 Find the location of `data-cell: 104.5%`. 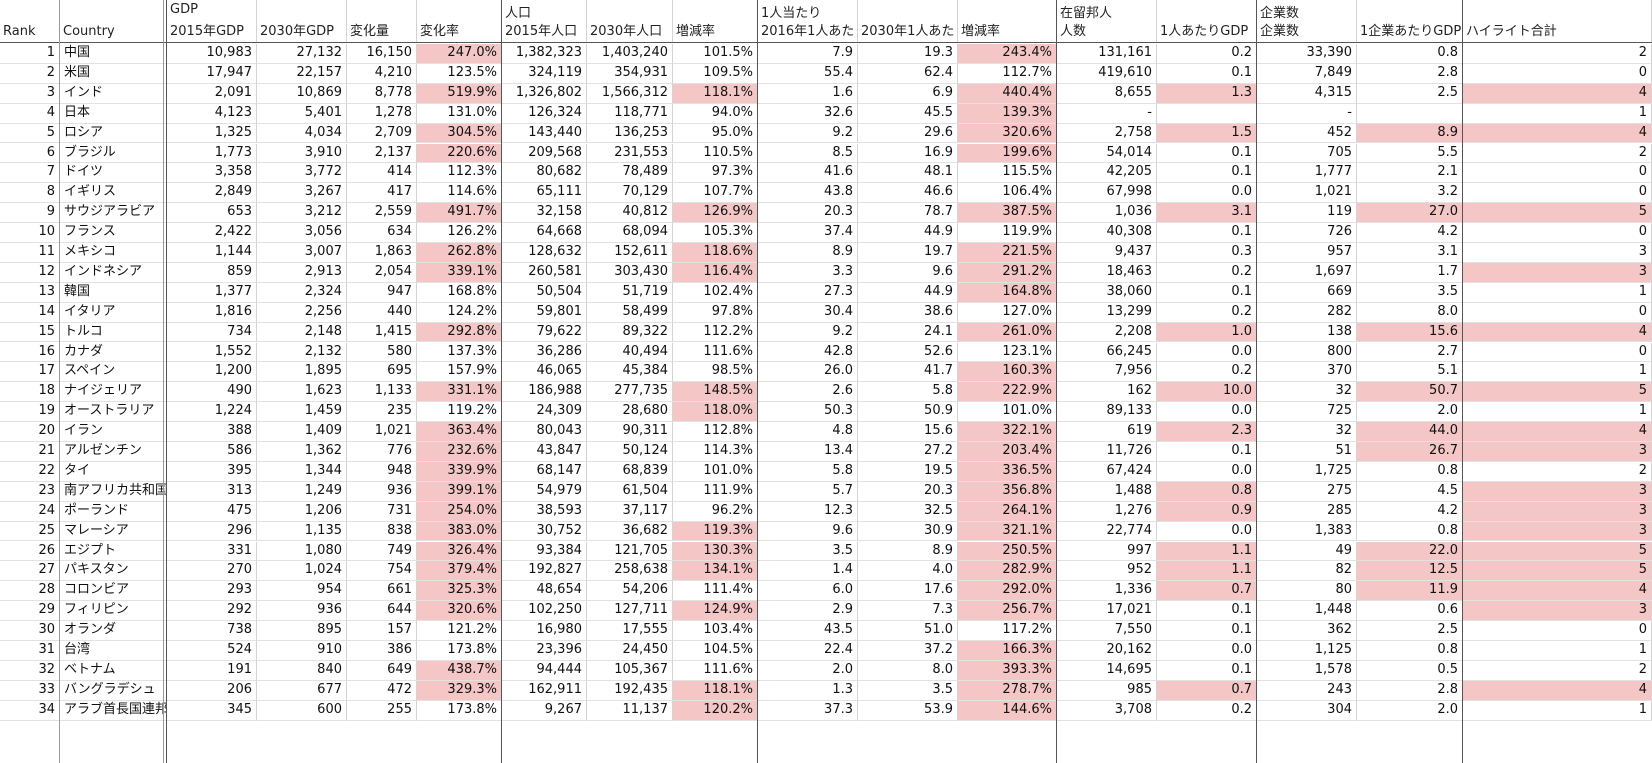

data-cell: 104.5% is located at coordinates (715, 651).